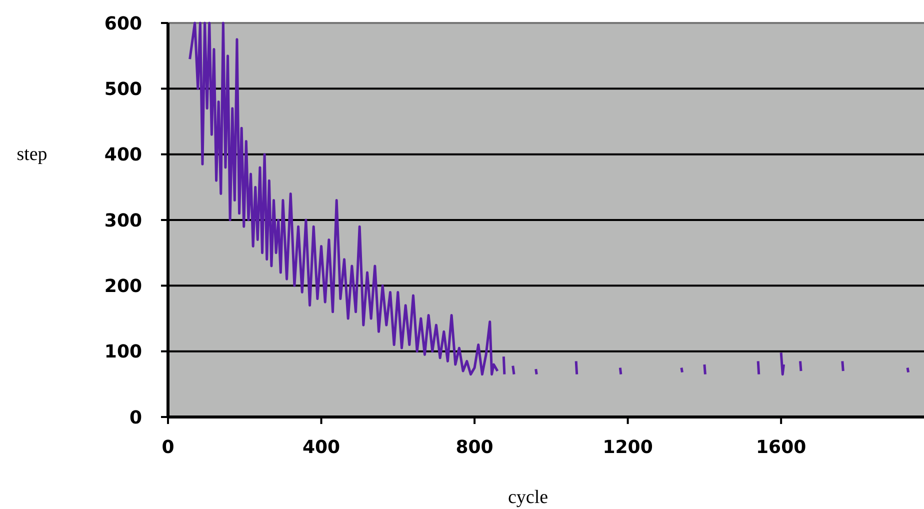  Describe the element at coordinates (123, 23) in the screenshot. I see `y-tick-label: 600` at that location.